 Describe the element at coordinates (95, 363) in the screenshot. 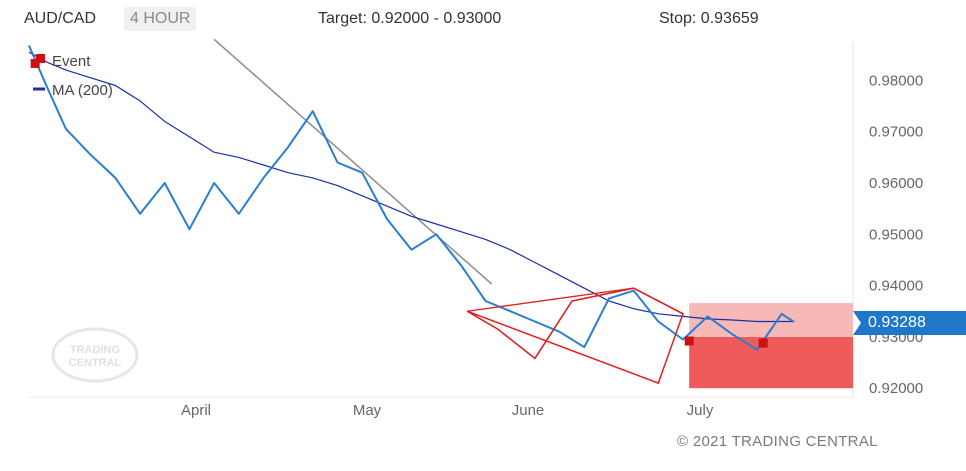

I see `svg-text: CENTRAL` at that location.